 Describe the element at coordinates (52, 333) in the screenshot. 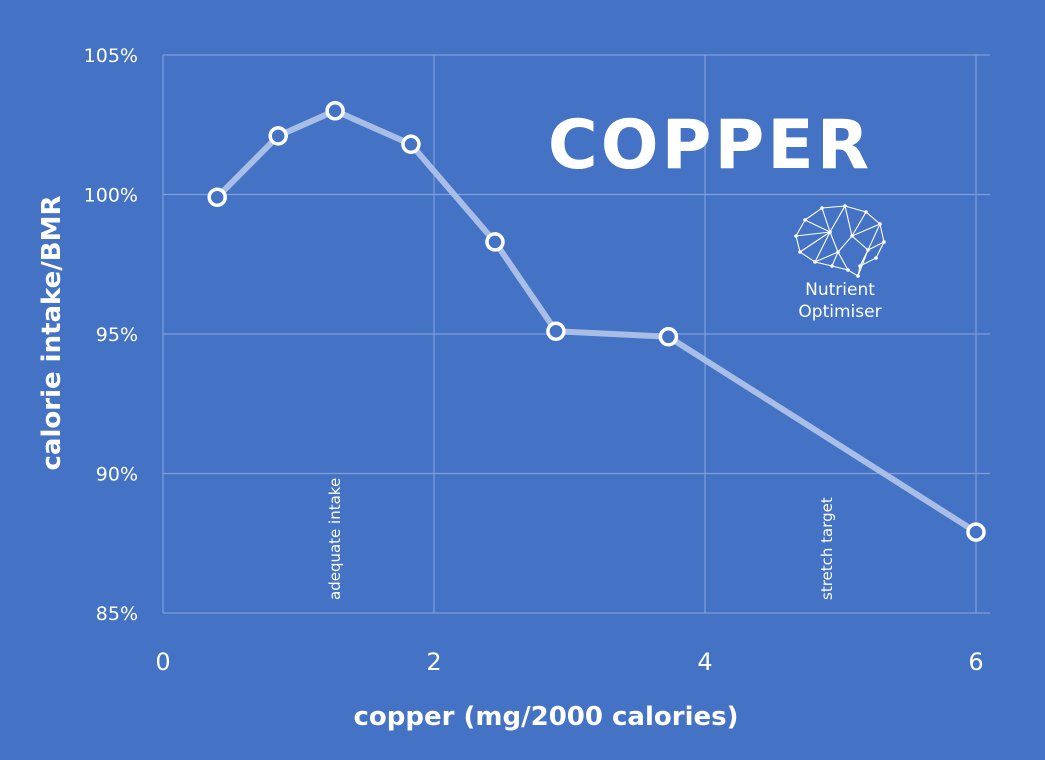

I see `y-axis-title: calorie intake/BMR` at that location.